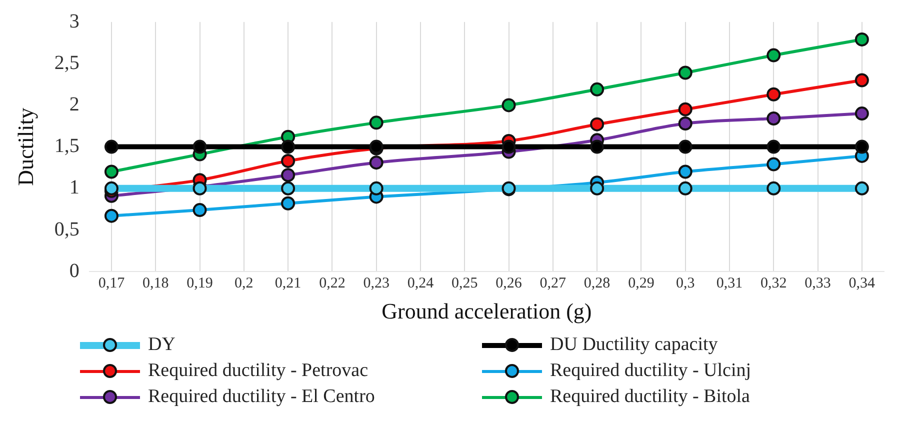 This screenshot has height=426, width=904. Describe the element at coordinates (651, 371) in the screenshot. I see `legend-label: Required ductility - Ulcinj` at that location.